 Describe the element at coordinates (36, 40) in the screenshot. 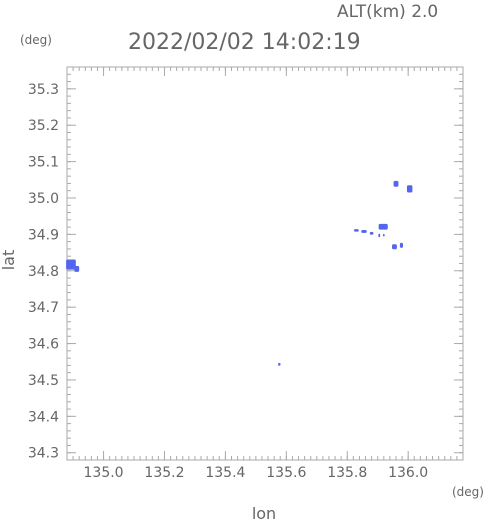

I see `y-unit-label: (deg)` at that location.